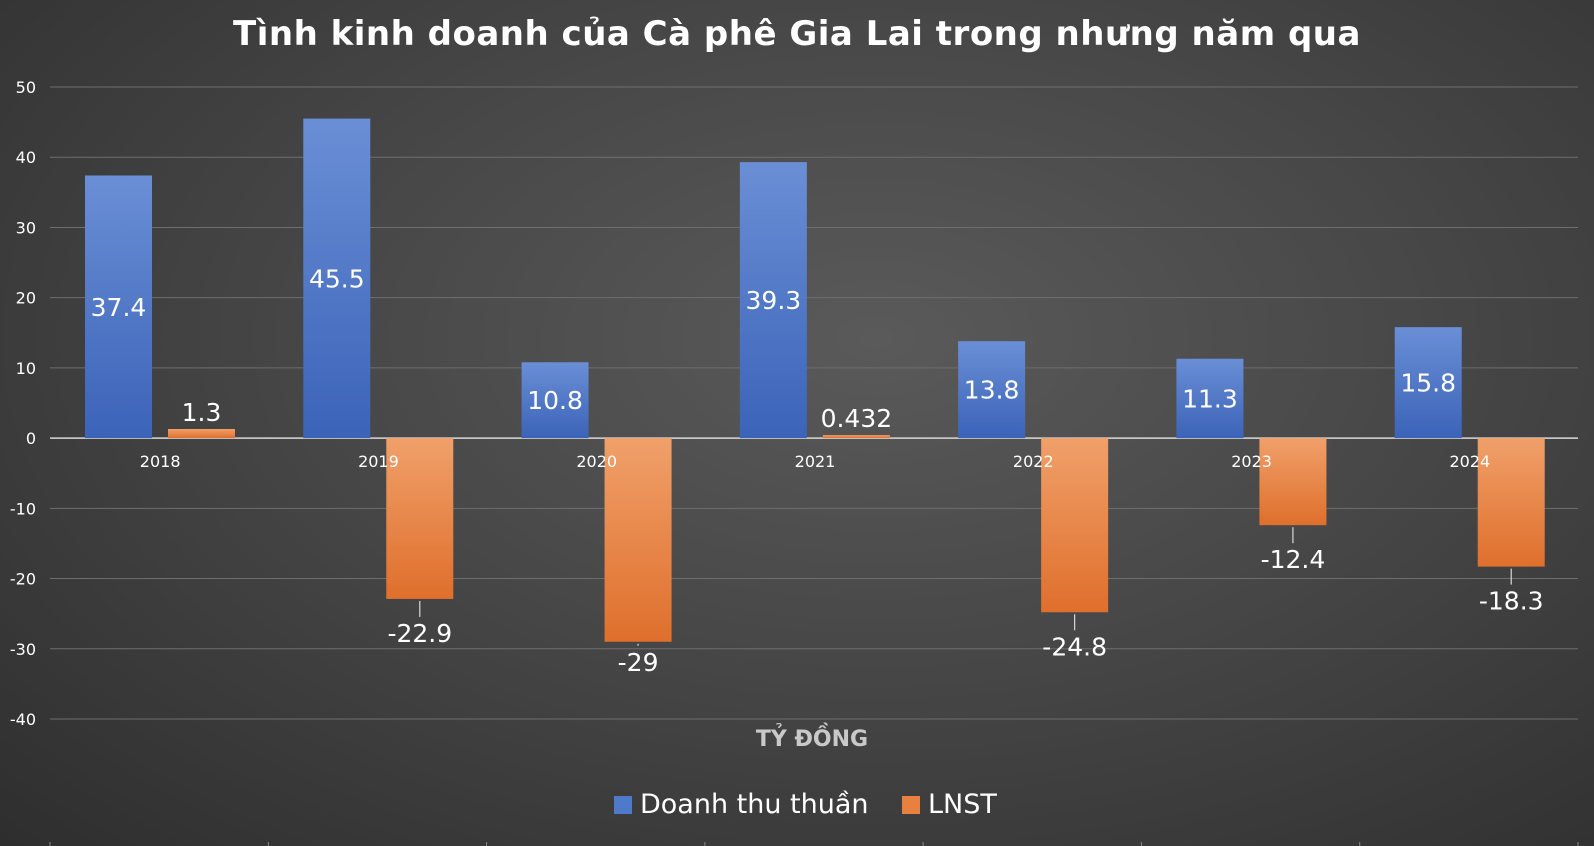  What do you see at coordinates (596, 461) in the screenshot?
I see `x-tick-label: 2020` at bounding box center [596, 461].